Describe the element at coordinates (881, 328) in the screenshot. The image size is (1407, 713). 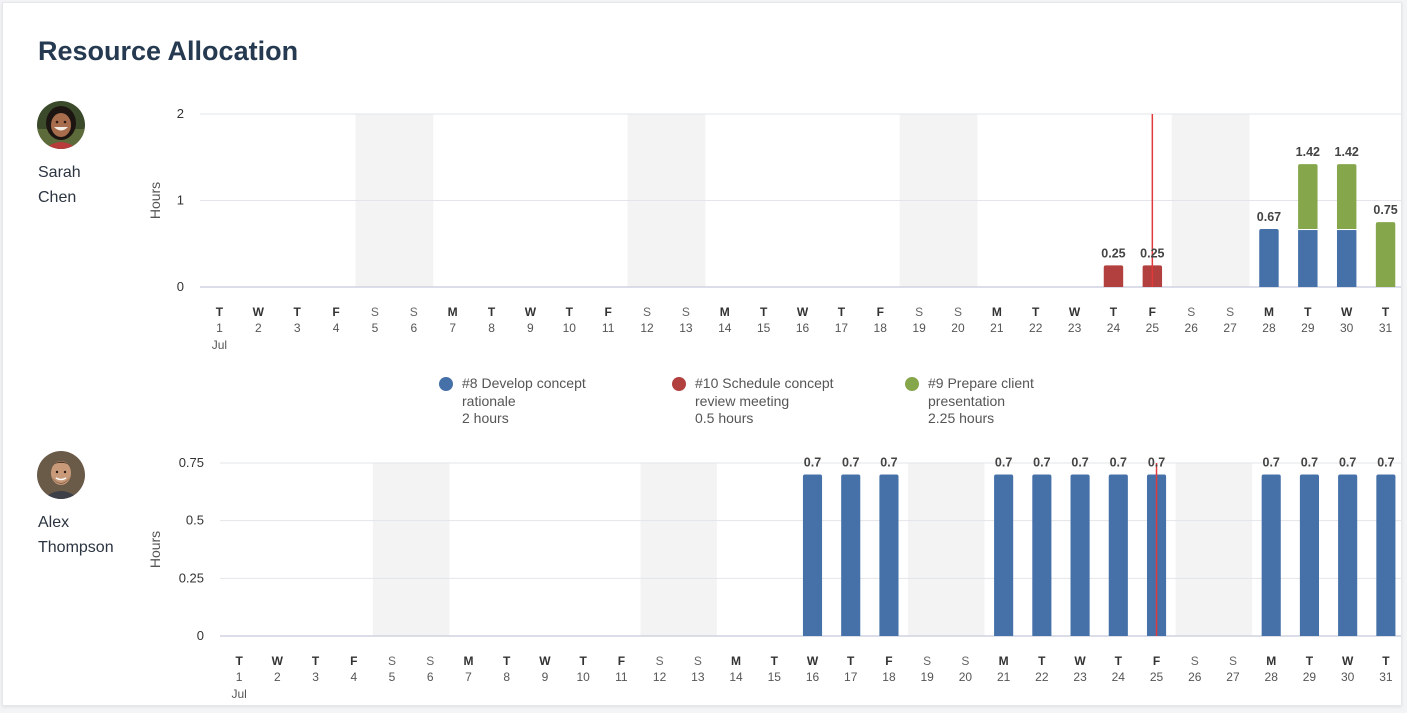
I see `x-tick-day: 18` at that location.